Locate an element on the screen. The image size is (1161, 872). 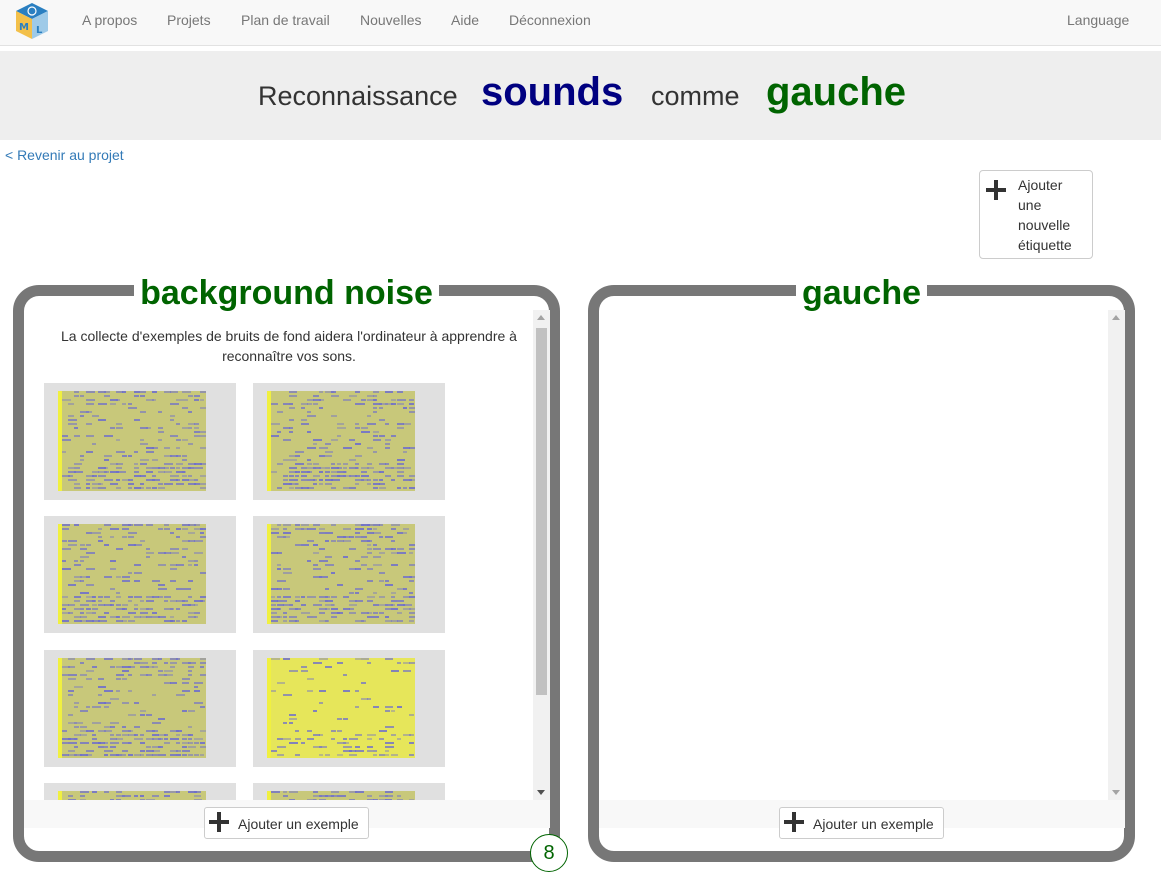
title-word-reconnaissance: Reconnaissance is located at coordinates (358, 96).